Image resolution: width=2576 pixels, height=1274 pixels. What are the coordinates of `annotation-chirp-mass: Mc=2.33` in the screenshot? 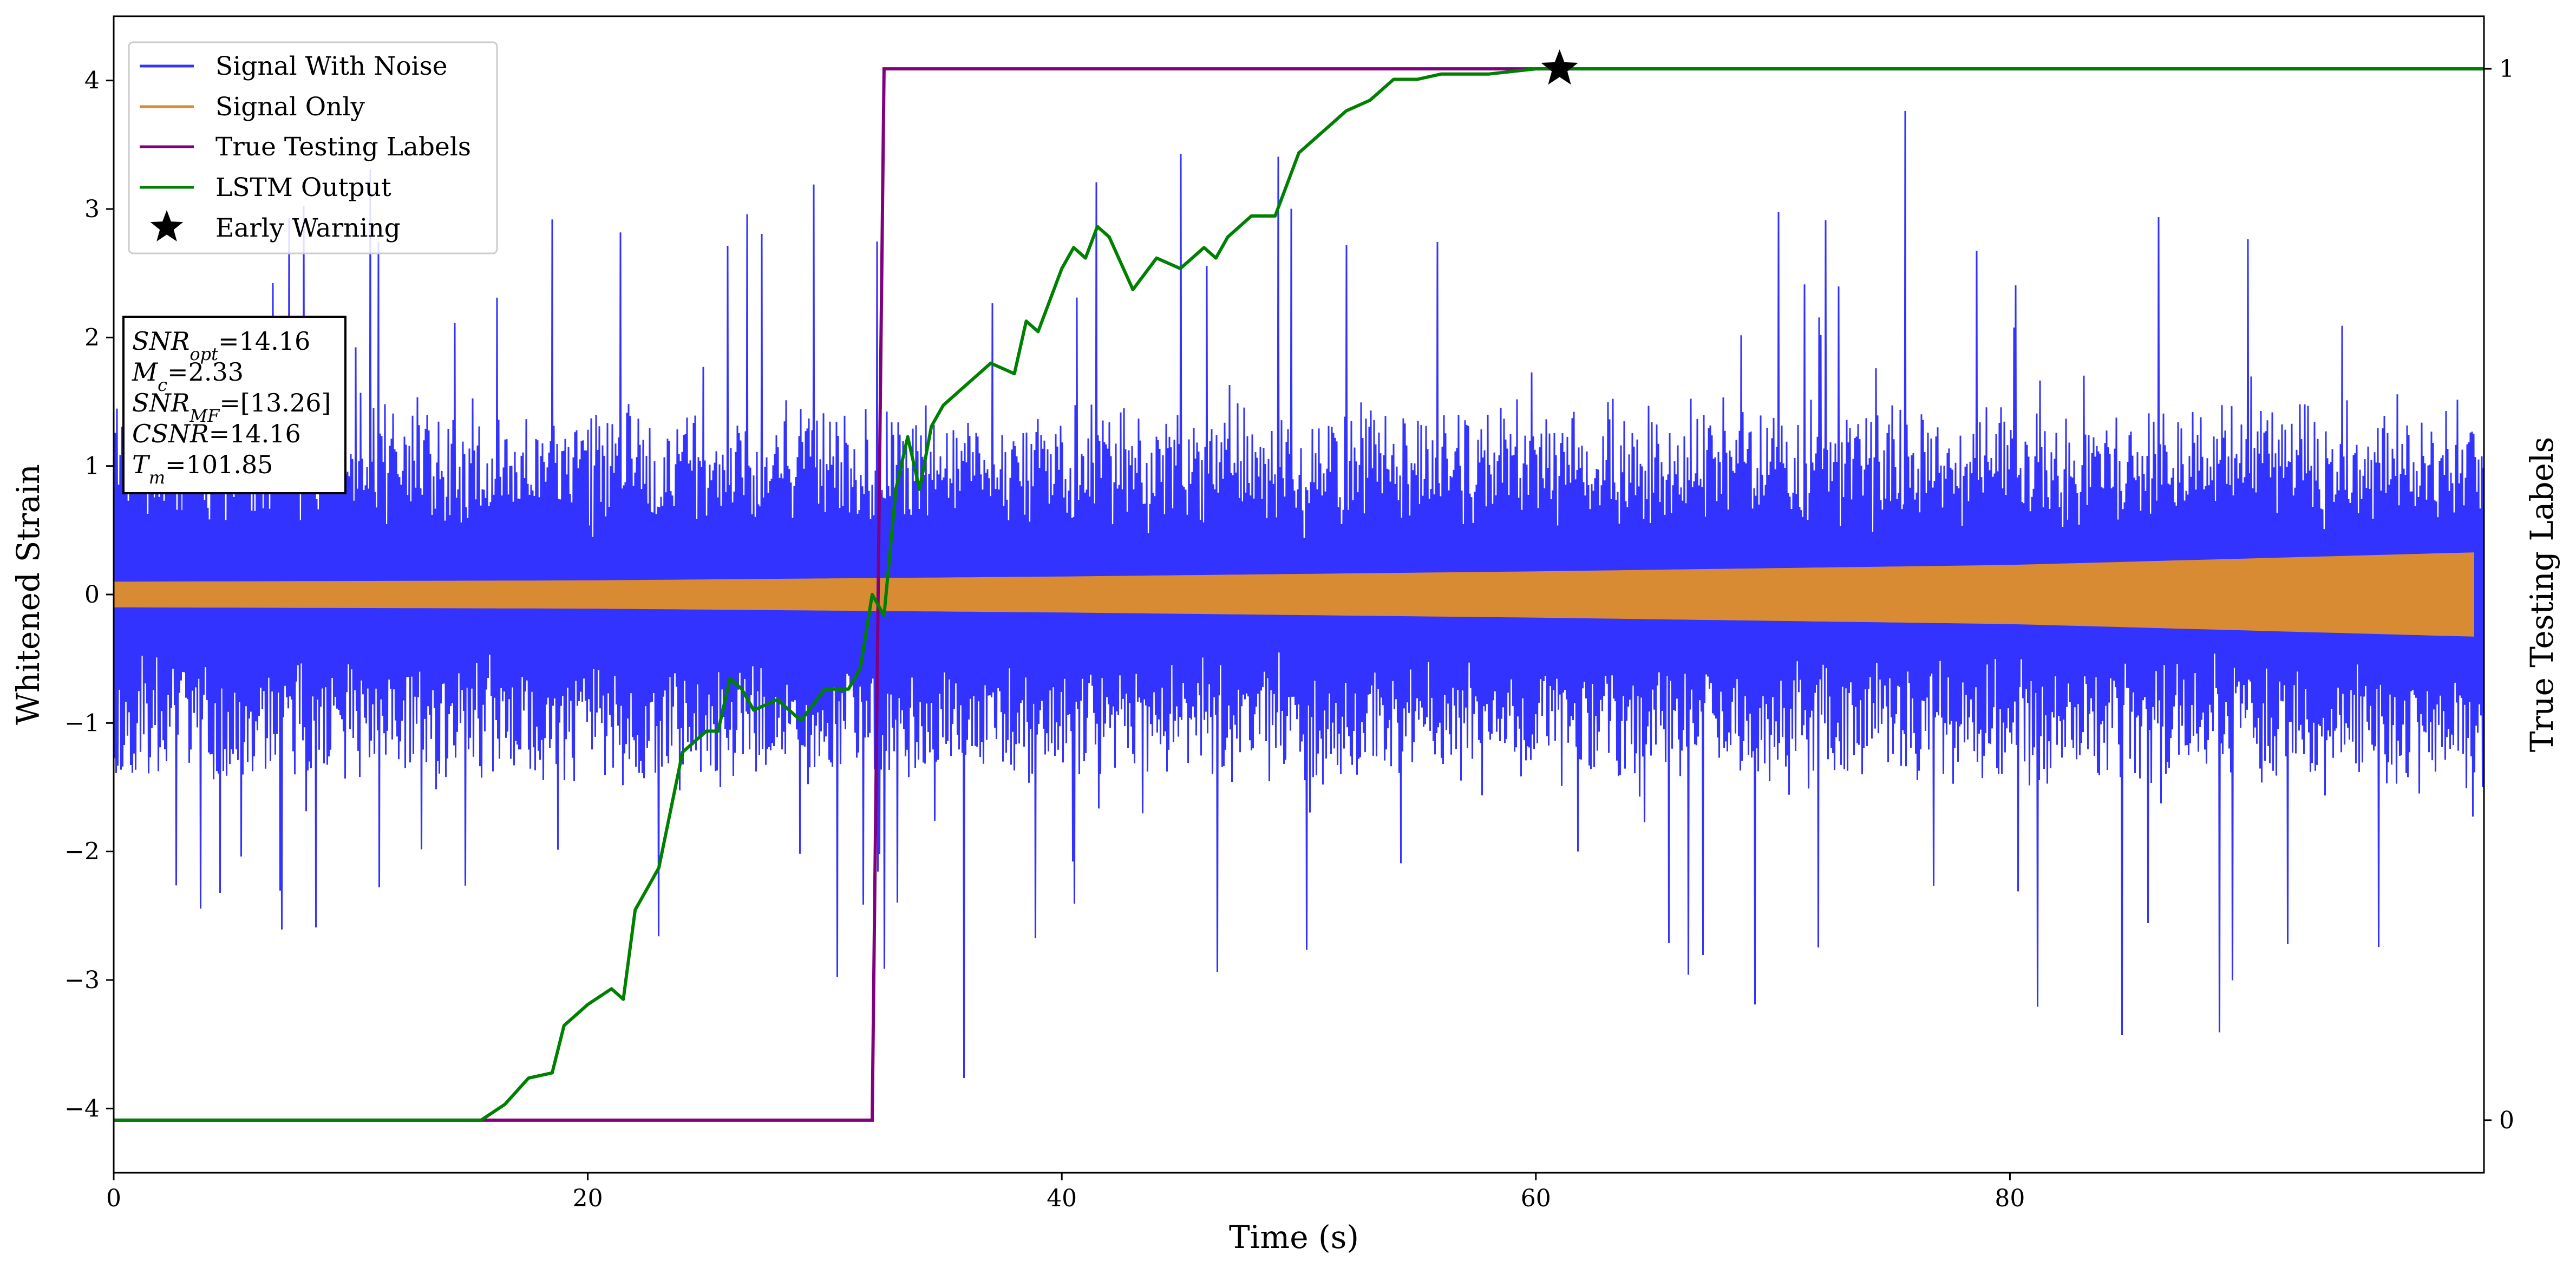 It's located at (188, 376).